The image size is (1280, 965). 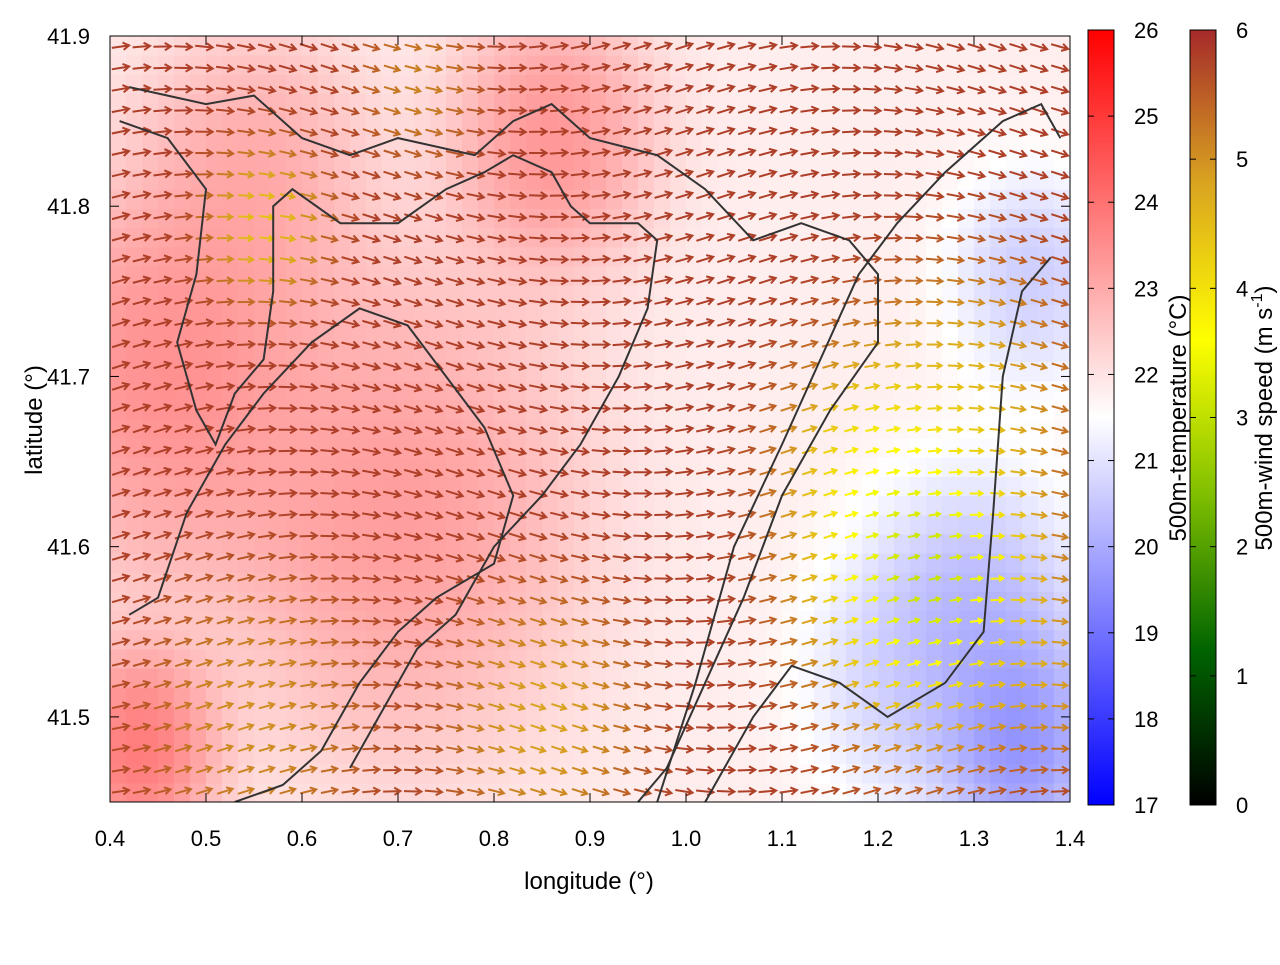 What do you see at coordinates (1146, 374) in the screenshot?
I see `colorbar-tick-label: 22` at bounding box center [1146, 374].